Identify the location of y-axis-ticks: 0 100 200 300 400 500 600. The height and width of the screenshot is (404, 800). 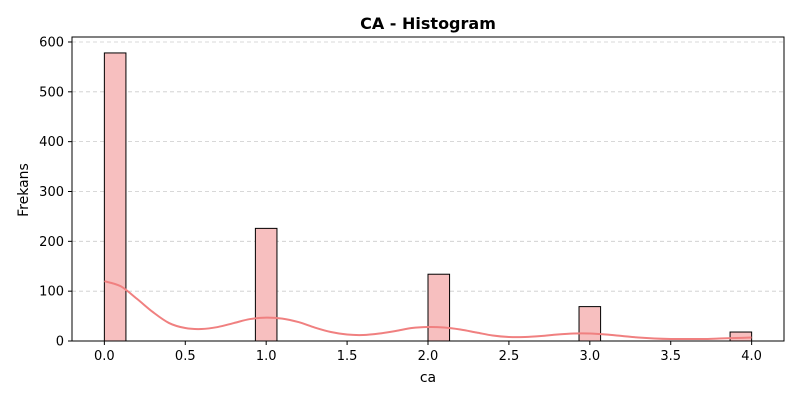
(55, 192).